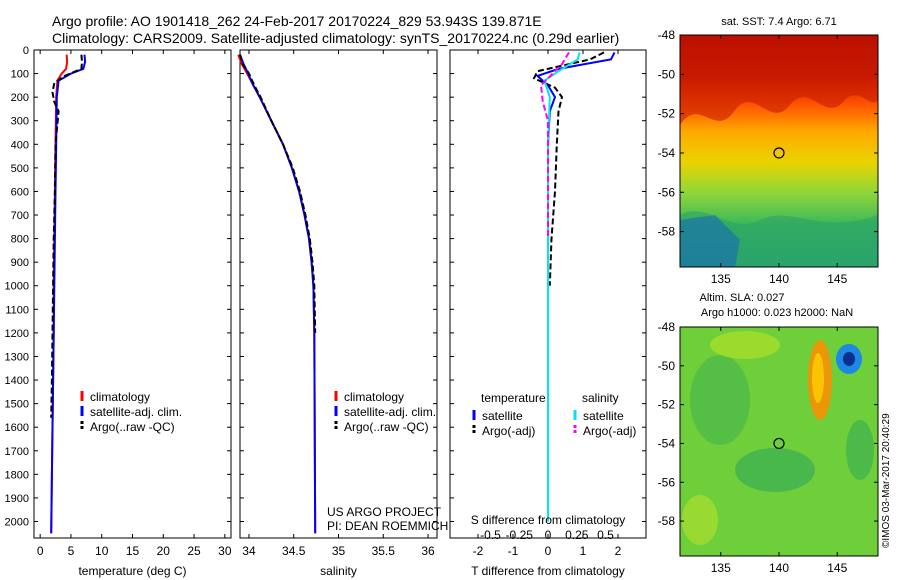 Image resolution: width=900 pixels, height=580 pixels. What do you see at coordinates (17, 499) in the screenshot?
I see `y-tick-label: 1900` at bounding box center [17, 499].